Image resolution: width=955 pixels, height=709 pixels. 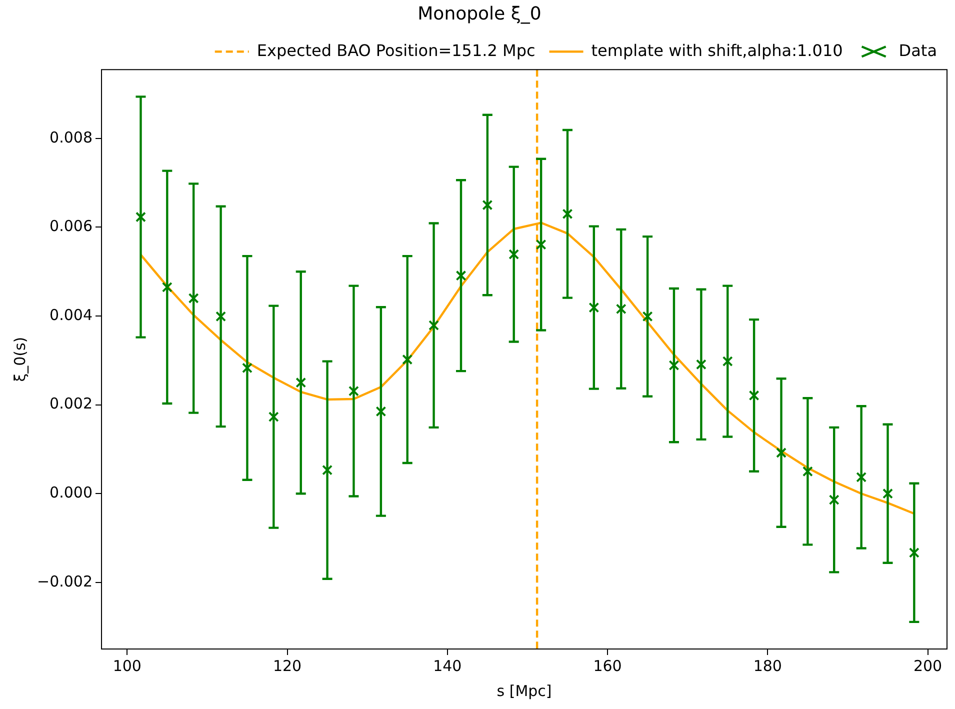 What do you see at coordinates (71, 403) in the screenshot?
I see `y-tick-label: 0.002` at bounding box center [71, 403].